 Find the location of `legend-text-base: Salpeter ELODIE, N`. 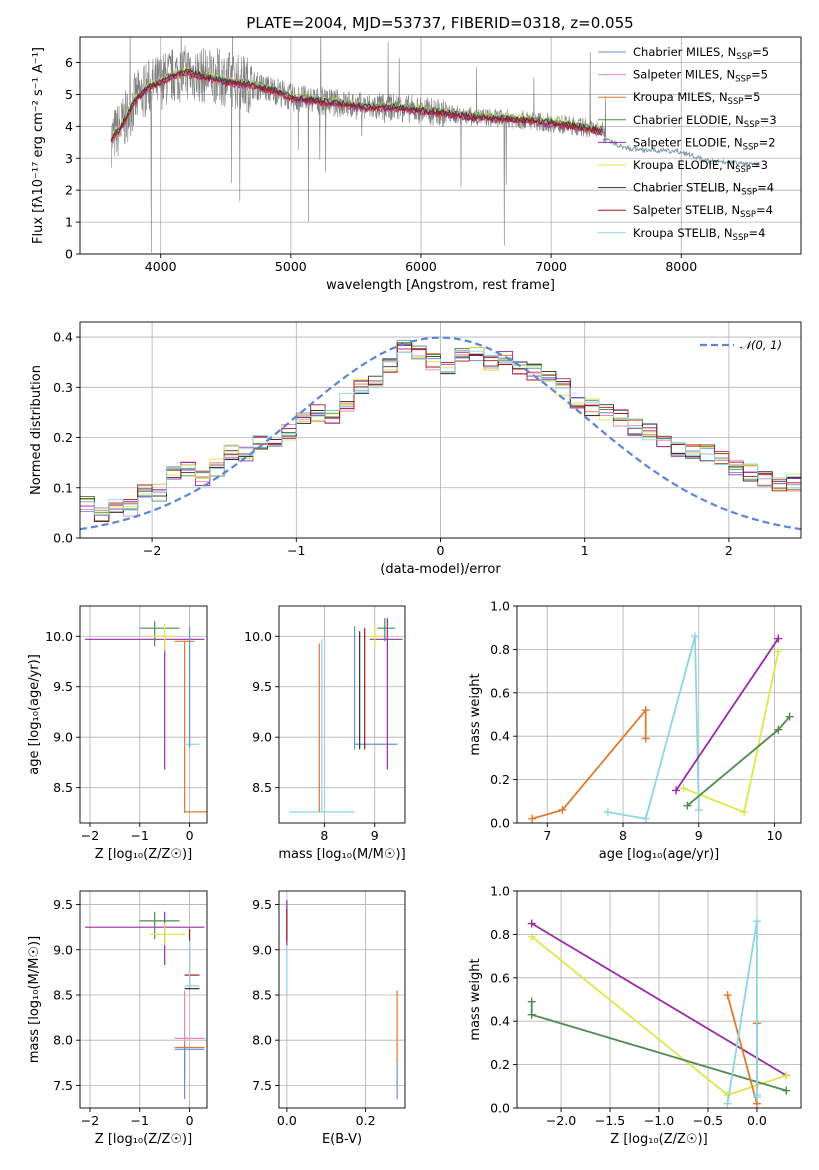

legend-text-base: Salpeter ELODIE, N is located at coordinates (688, 142).